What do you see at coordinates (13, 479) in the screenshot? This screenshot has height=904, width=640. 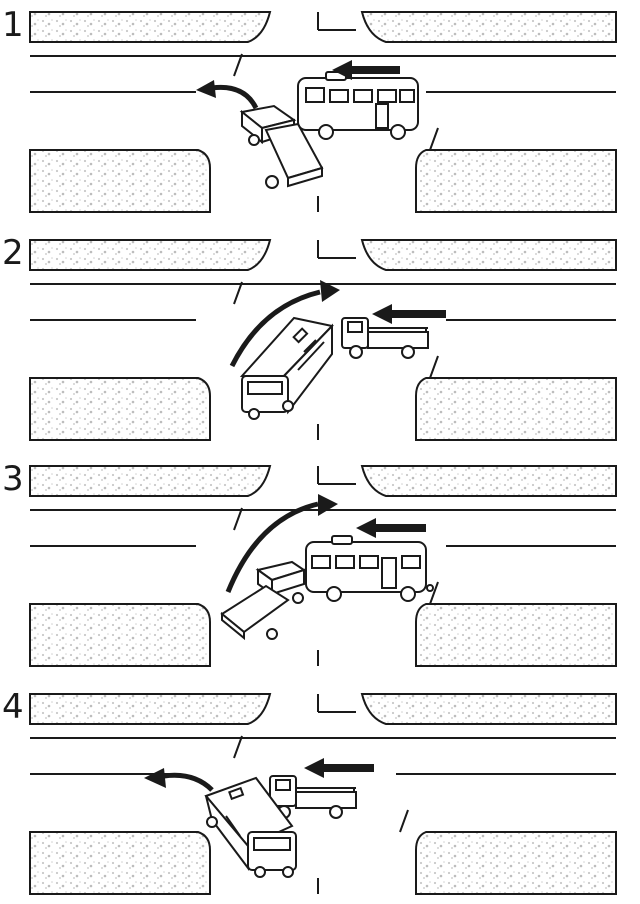 I see `panel-number: 3` at bounding box center [13, 479].